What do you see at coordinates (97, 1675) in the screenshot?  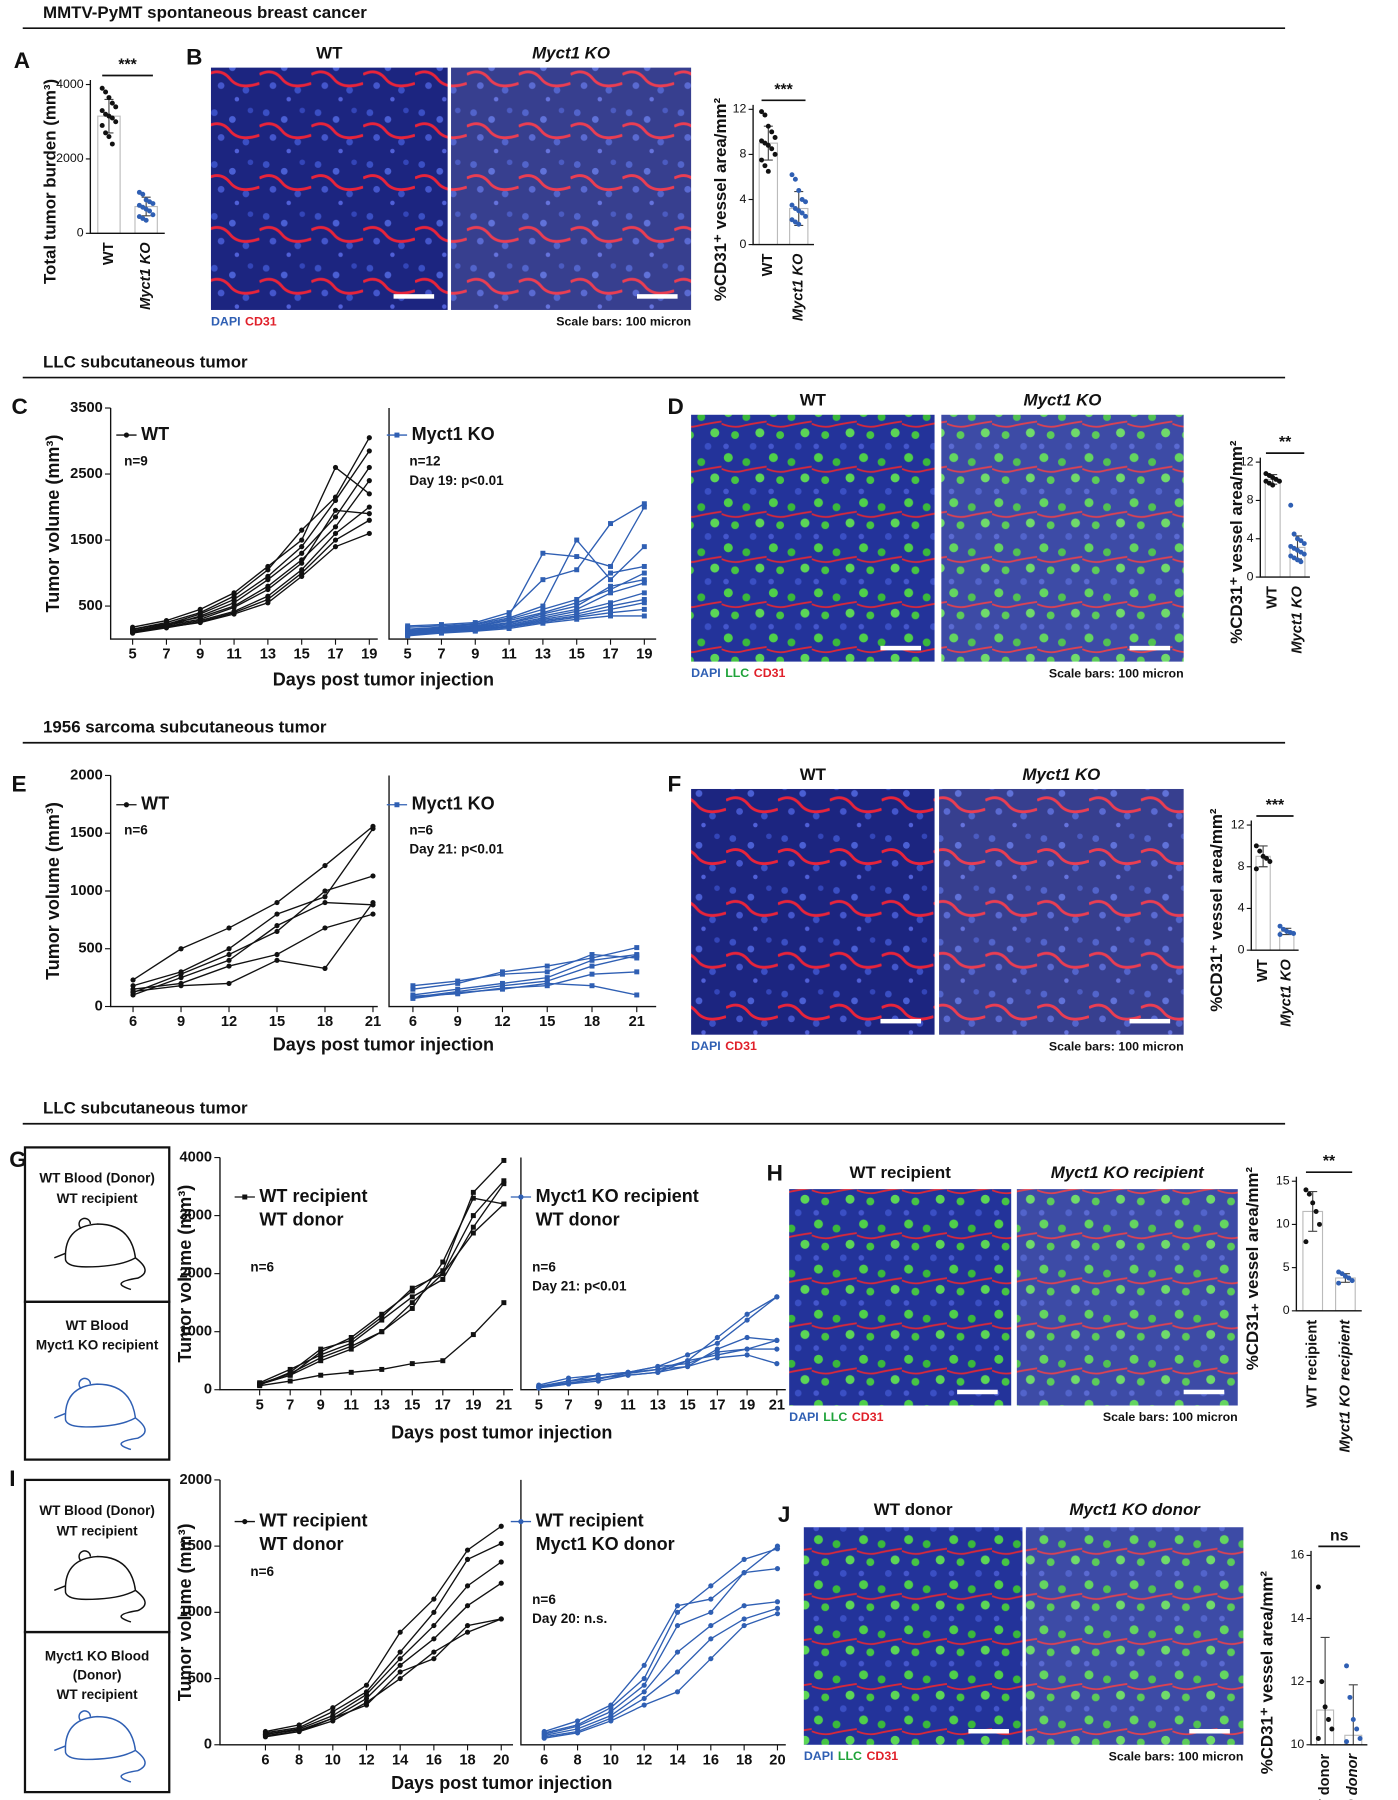 I see `diagram-text: (Donor)` at bounding box center [97, 1675].